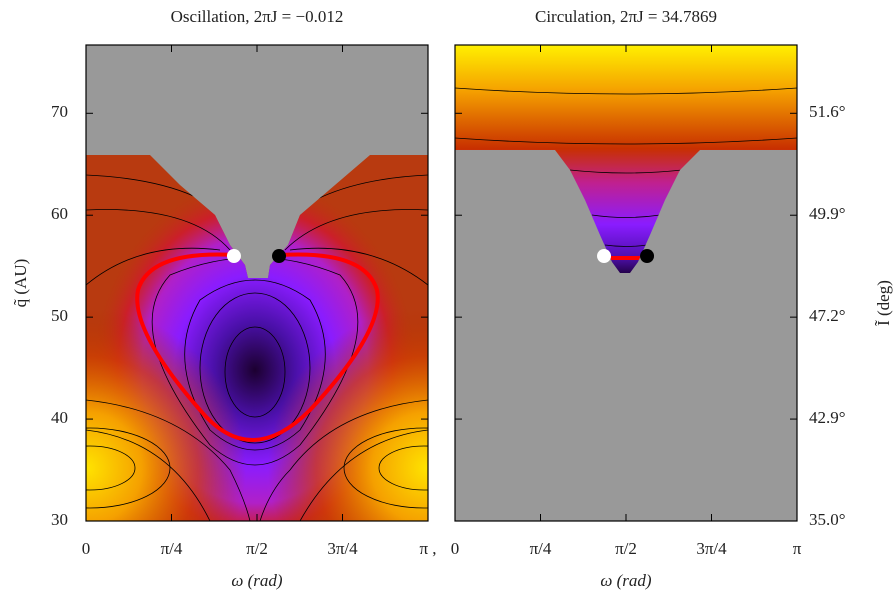  I want to click on y-tick-label: 50, so click(59, 315).